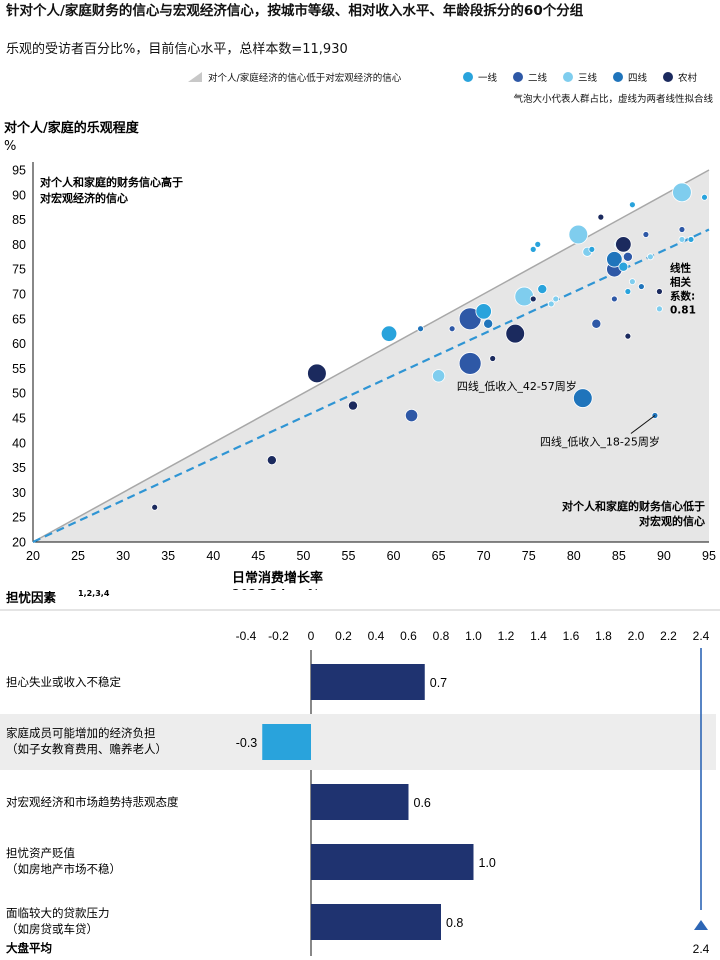 Image resolution: width=720 pixels, height=960 pixels. What do you see at coordinates (86, 749) in the screenshot?
I see `category-label: （如子女教育费用、赡养老人）` at bounding box center [86, 749].